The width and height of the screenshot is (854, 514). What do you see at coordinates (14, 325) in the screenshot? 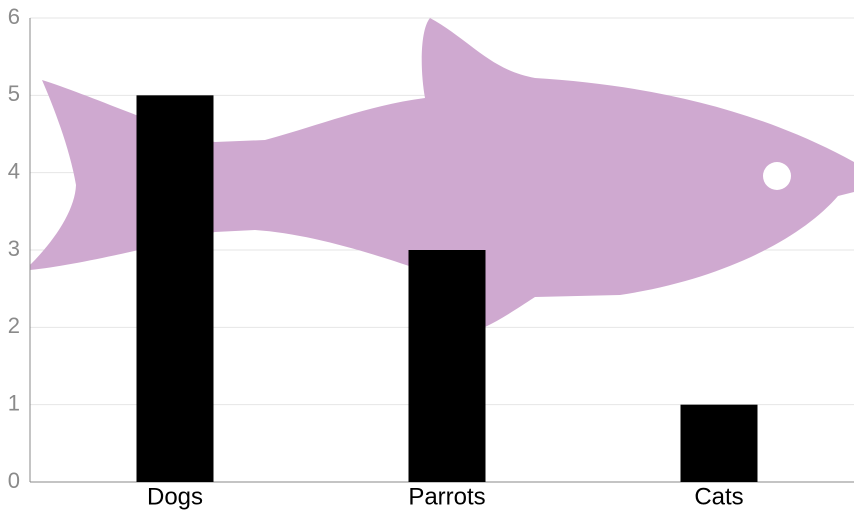
I see `y-tick-label: 2` at bounding box center [14, 325].